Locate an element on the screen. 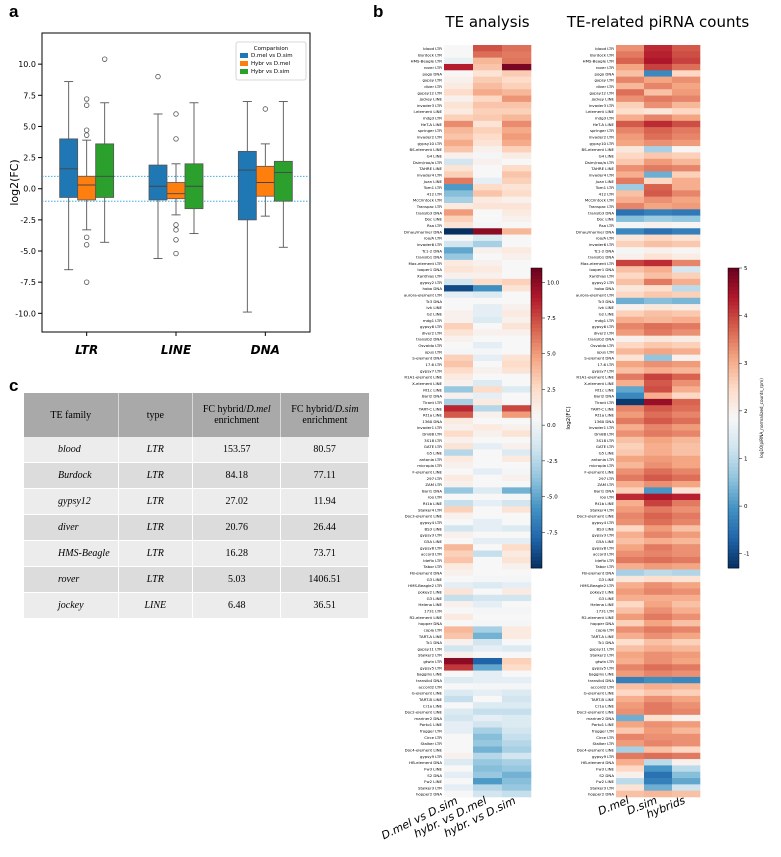 This screenshot has width=781, height=857. row-label: gypsy12 LTR is located at coordinates (602, 92).